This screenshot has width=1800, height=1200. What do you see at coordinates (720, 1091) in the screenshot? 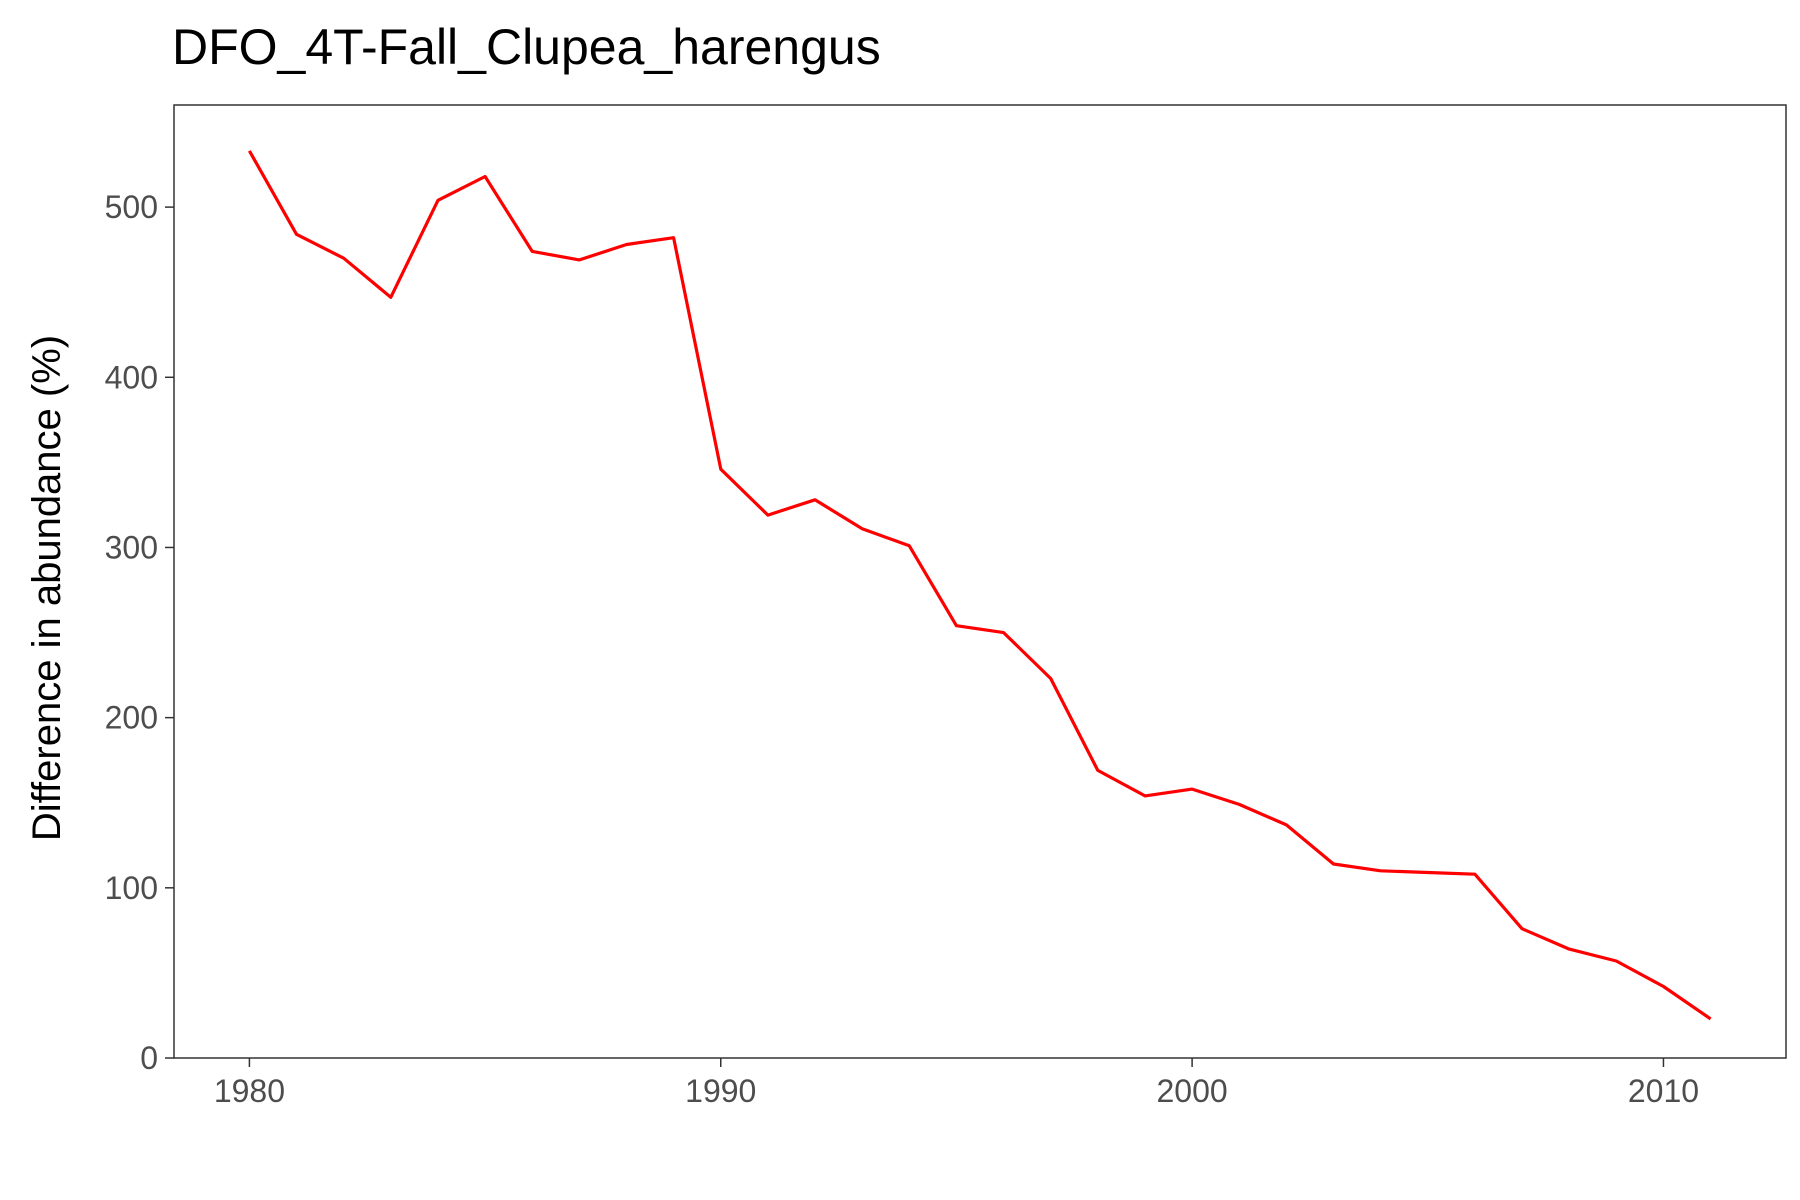
I see `x-tick-label: 1990` at bounding box center [720, 1091].